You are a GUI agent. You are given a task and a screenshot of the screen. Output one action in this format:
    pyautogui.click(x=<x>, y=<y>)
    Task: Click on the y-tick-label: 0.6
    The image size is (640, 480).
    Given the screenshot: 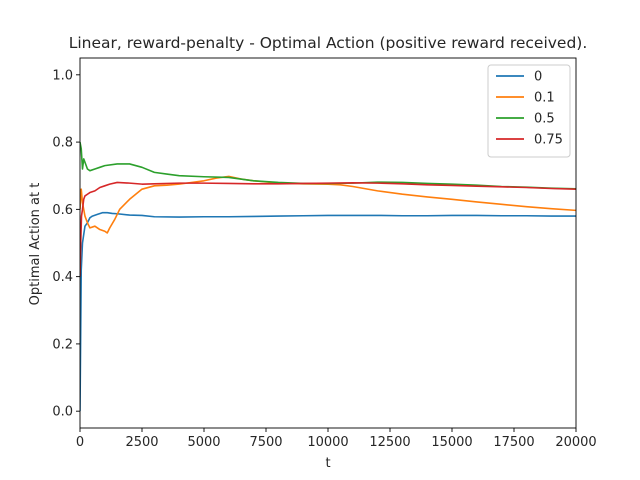 What is the action you would take?
    pyautogui.click(x=62, y=210)
    